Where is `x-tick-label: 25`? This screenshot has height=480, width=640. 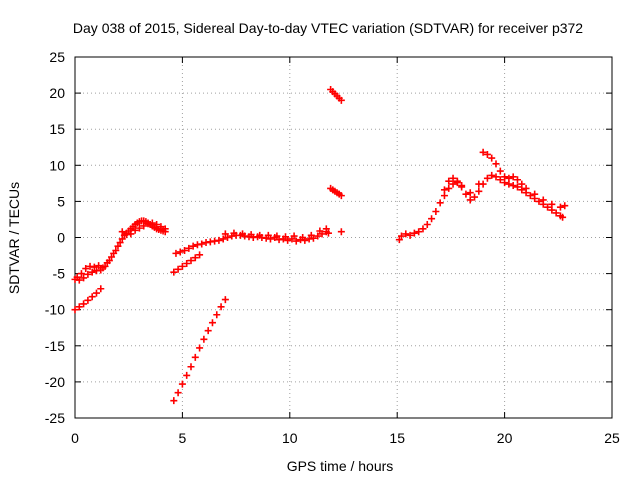
x-tick-label: 25 is located at coordinates (612, 438).